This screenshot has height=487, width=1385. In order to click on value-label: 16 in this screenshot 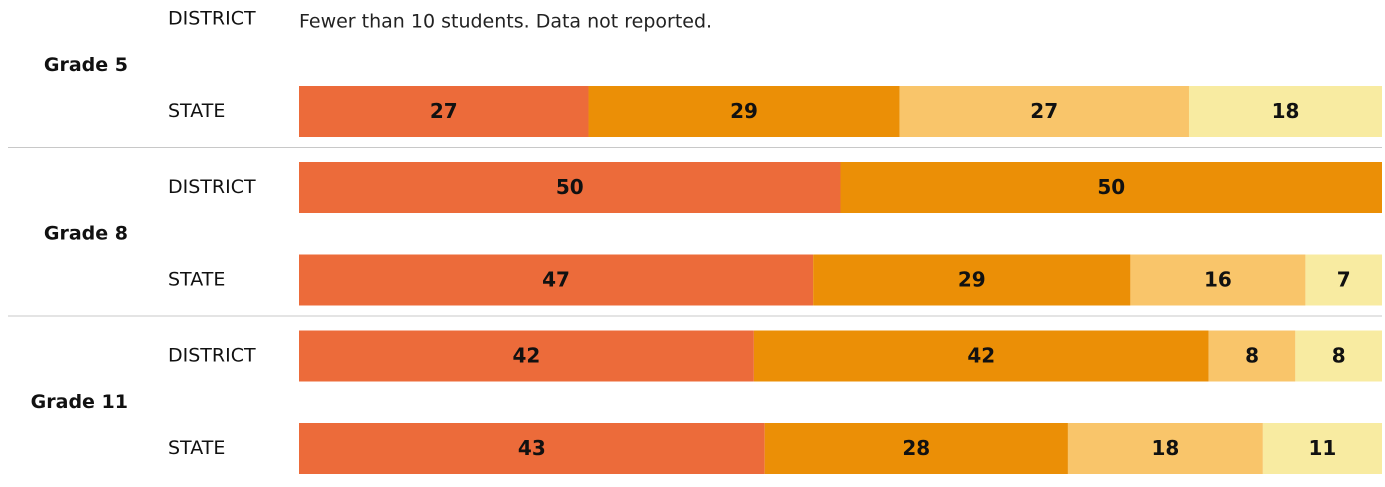, I will do `click(1218, 280)`.